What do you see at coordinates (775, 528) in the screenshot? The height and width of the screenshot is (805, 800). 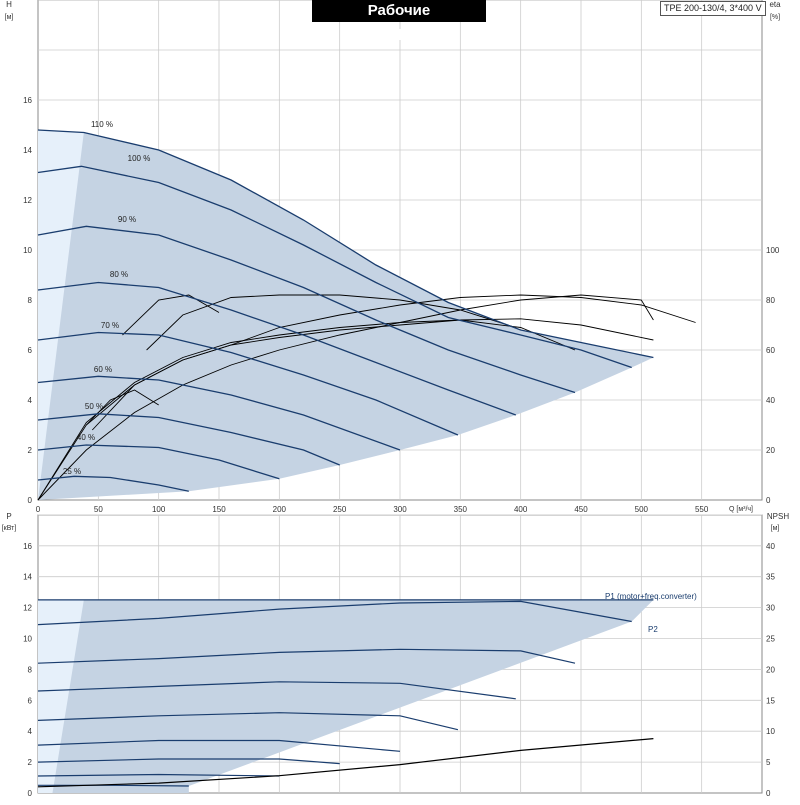 I see `npsh-axis-unit: [м]` at bounding box center [775, 528].